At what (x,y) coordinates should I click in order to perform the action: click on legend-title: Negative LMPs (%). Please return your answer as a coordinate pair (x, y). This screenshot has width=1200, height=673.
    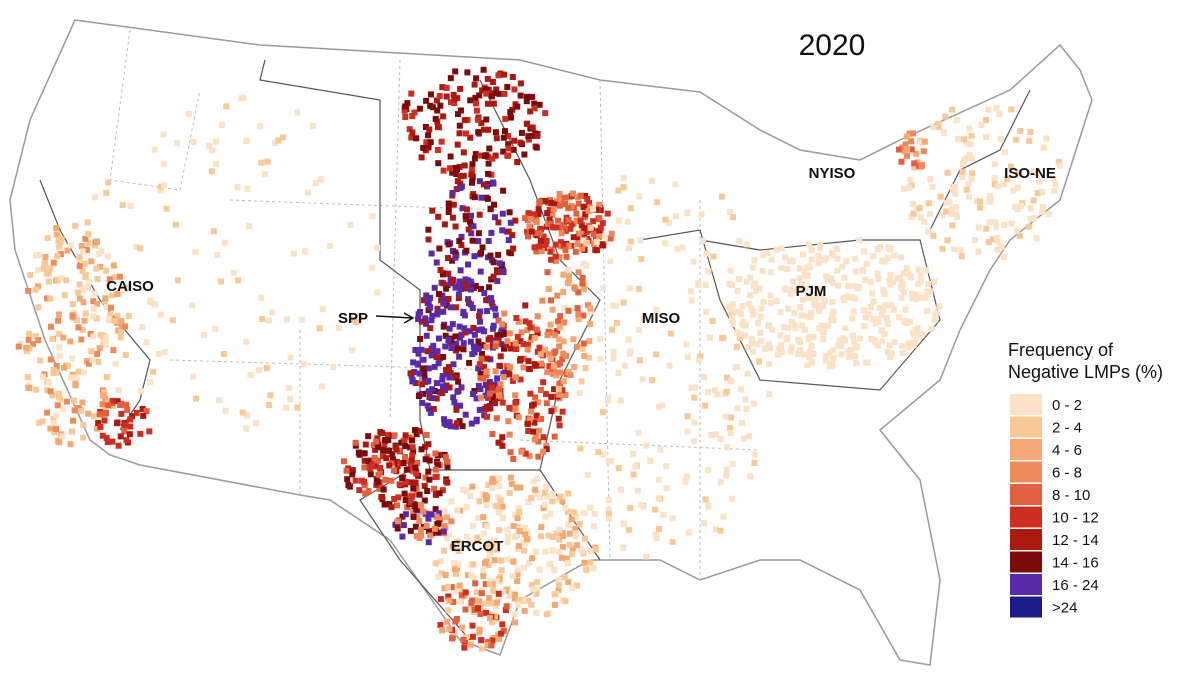
    Looking at the image, I should click on (1085, 372).